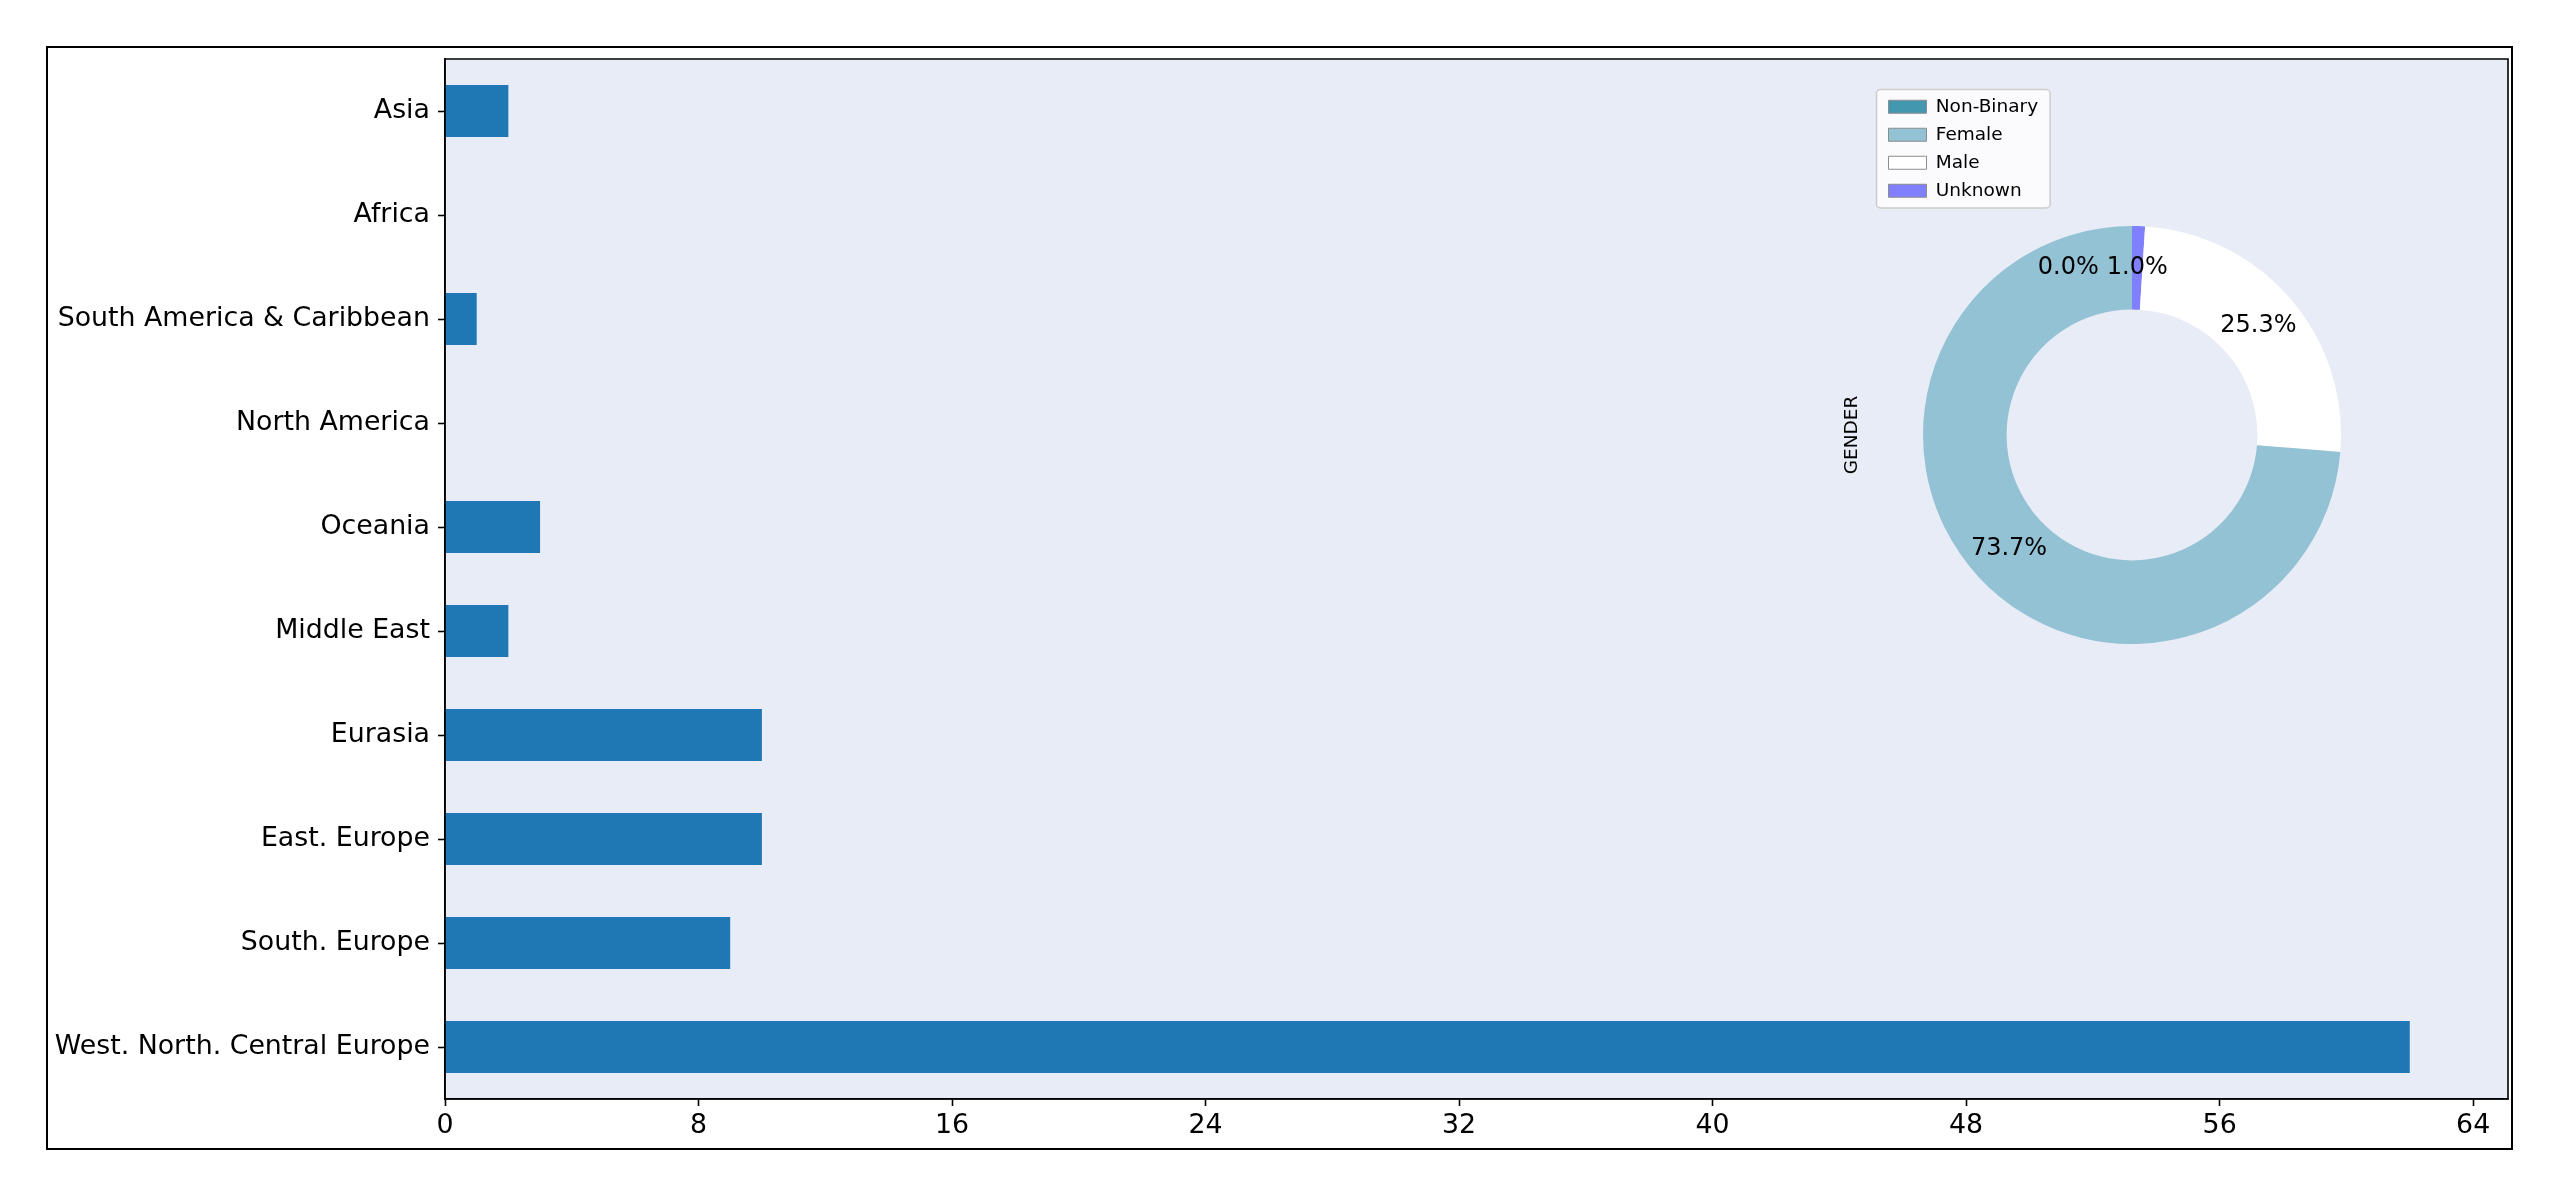 The image size is (2560, 1197). What do you see at coordinates (2258, 323) in the screenshot?
I see `data-label: 25.3%` at bounding box center [2258, 323].